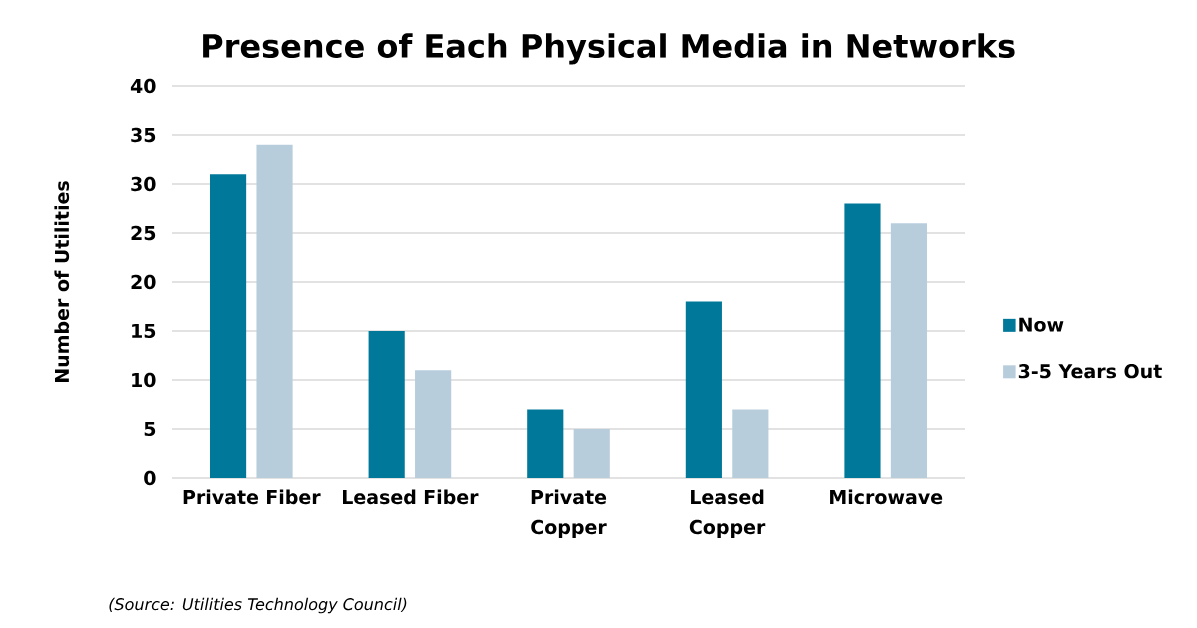 The height and width of the screenshot is (628, 1197). What do you see at coordinates (609, 49) in the screenshot?
I see `chart-title: Presence of Each Physical Media in Networks` at bounding box center [609, 49].